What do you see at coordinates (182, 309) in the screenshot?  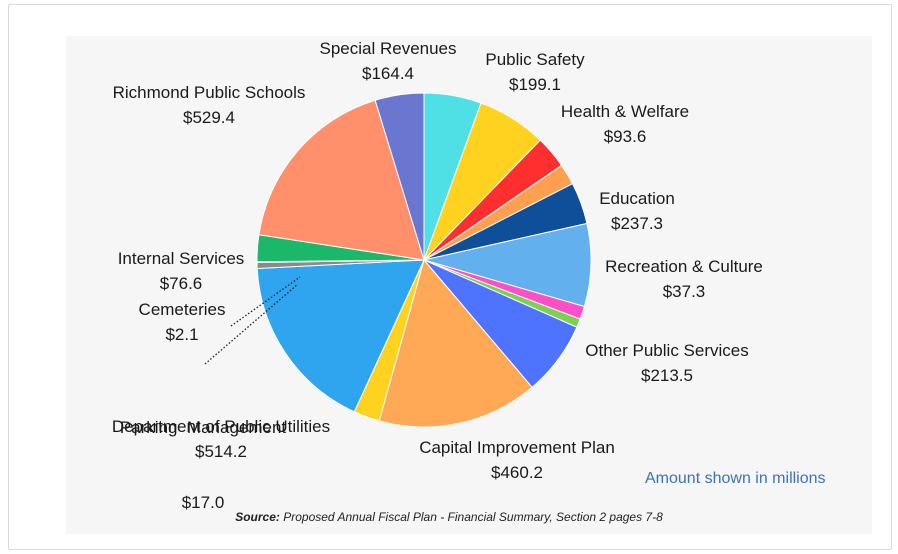 I see `label-name: Cemeteries` at bounding box center [182, 309].